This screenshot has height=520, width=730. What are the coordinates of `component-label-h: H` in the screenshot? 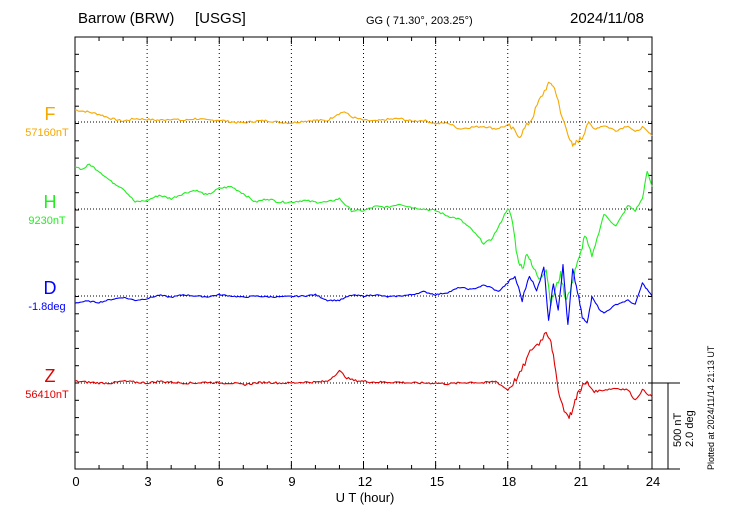 It's located at (50, 202).